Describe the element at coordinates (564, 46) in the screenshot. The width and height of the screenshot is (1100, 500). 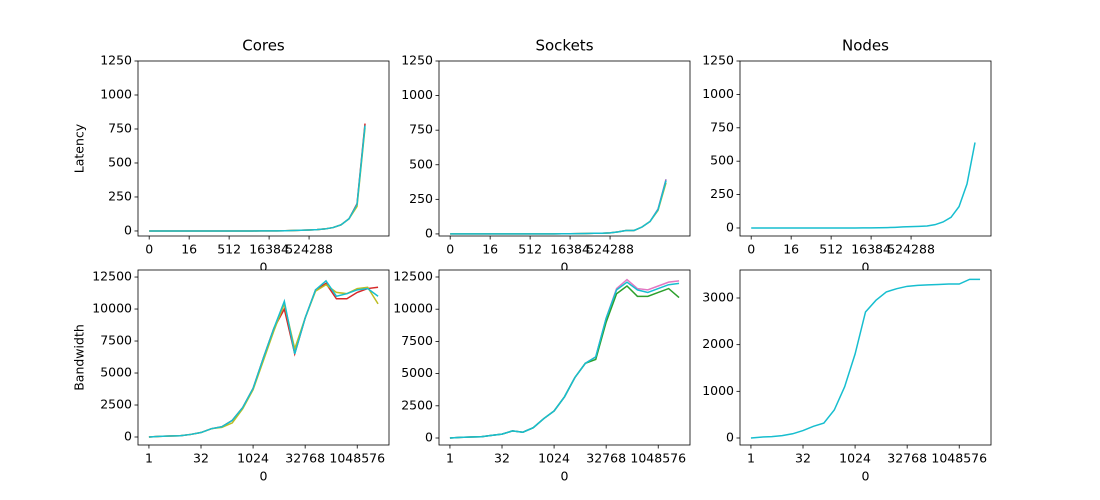
I see `subplot-title: Sockets` at that location.